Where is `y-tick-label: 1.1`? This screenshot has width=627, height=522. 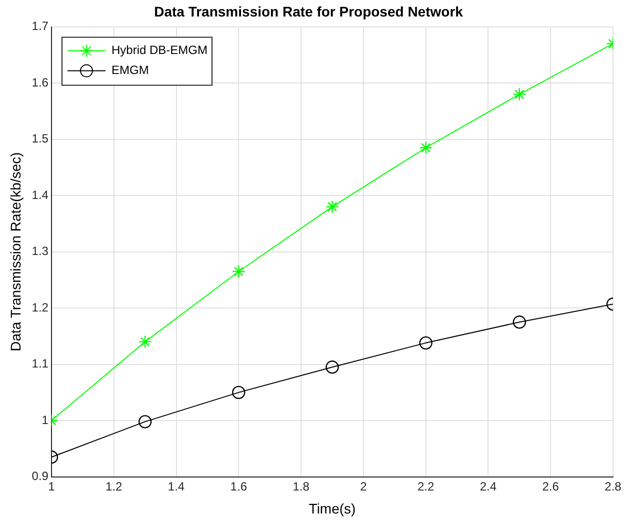 y-tick-label: 1.1 is located at coordinates (40, 363).